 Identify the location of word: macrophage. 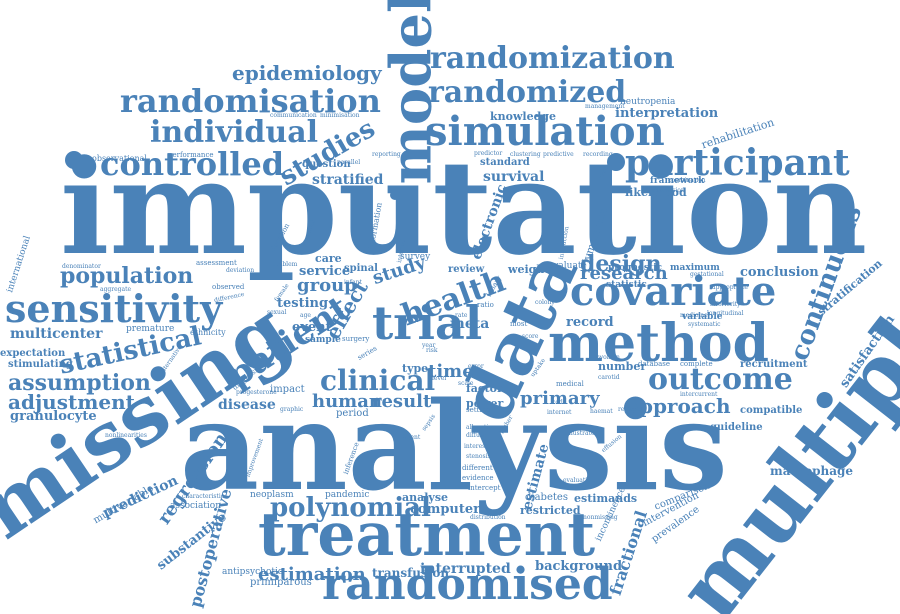
(812, 471).